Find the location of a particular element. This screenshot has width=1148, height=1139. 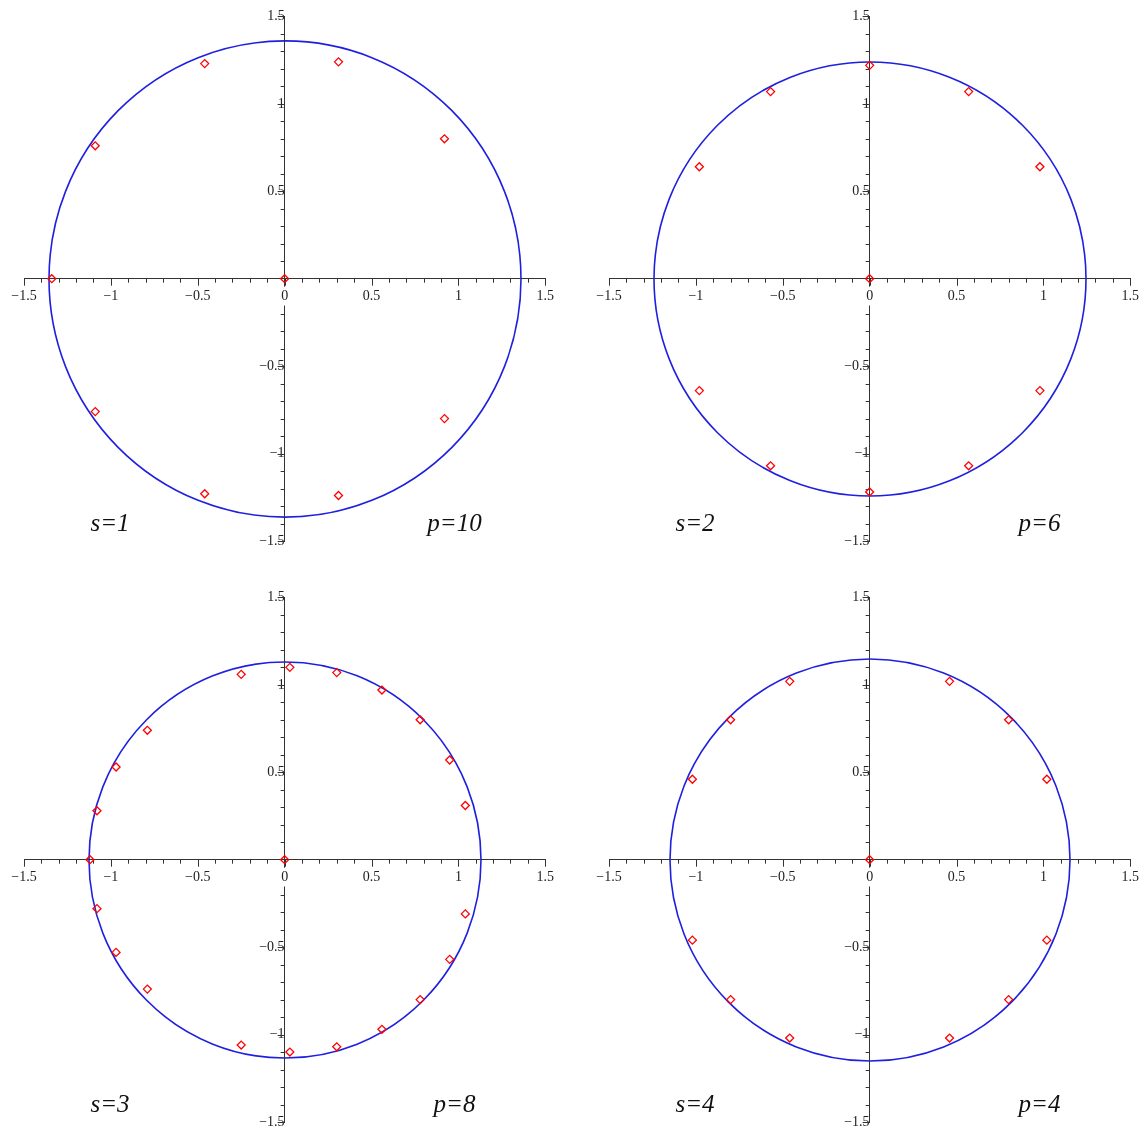

annotation: s=3 is located at coordinates (110, 1103).